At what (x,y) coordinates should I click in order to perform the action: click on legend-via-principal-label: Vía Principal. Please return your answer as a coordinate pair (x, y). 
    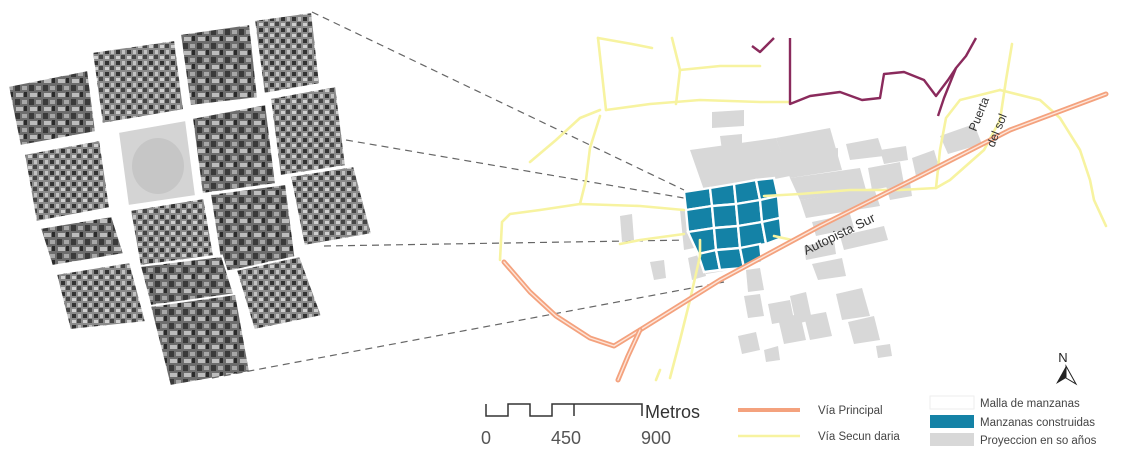
    Looking at the image, I should click on (850, 411).